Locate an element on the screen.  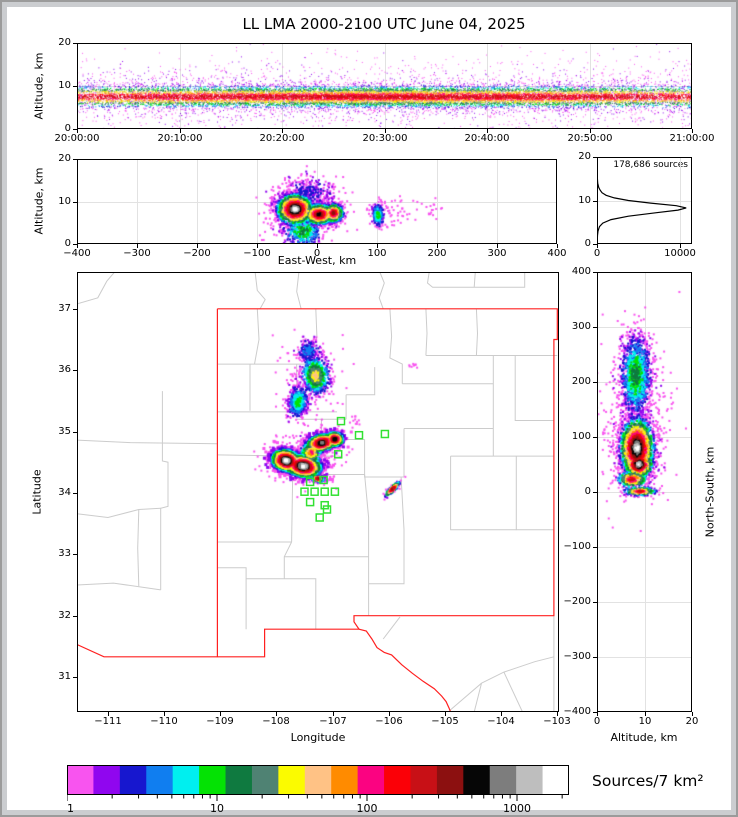
north_south-ytick-label: −400 is located at coordinates (577, 711).